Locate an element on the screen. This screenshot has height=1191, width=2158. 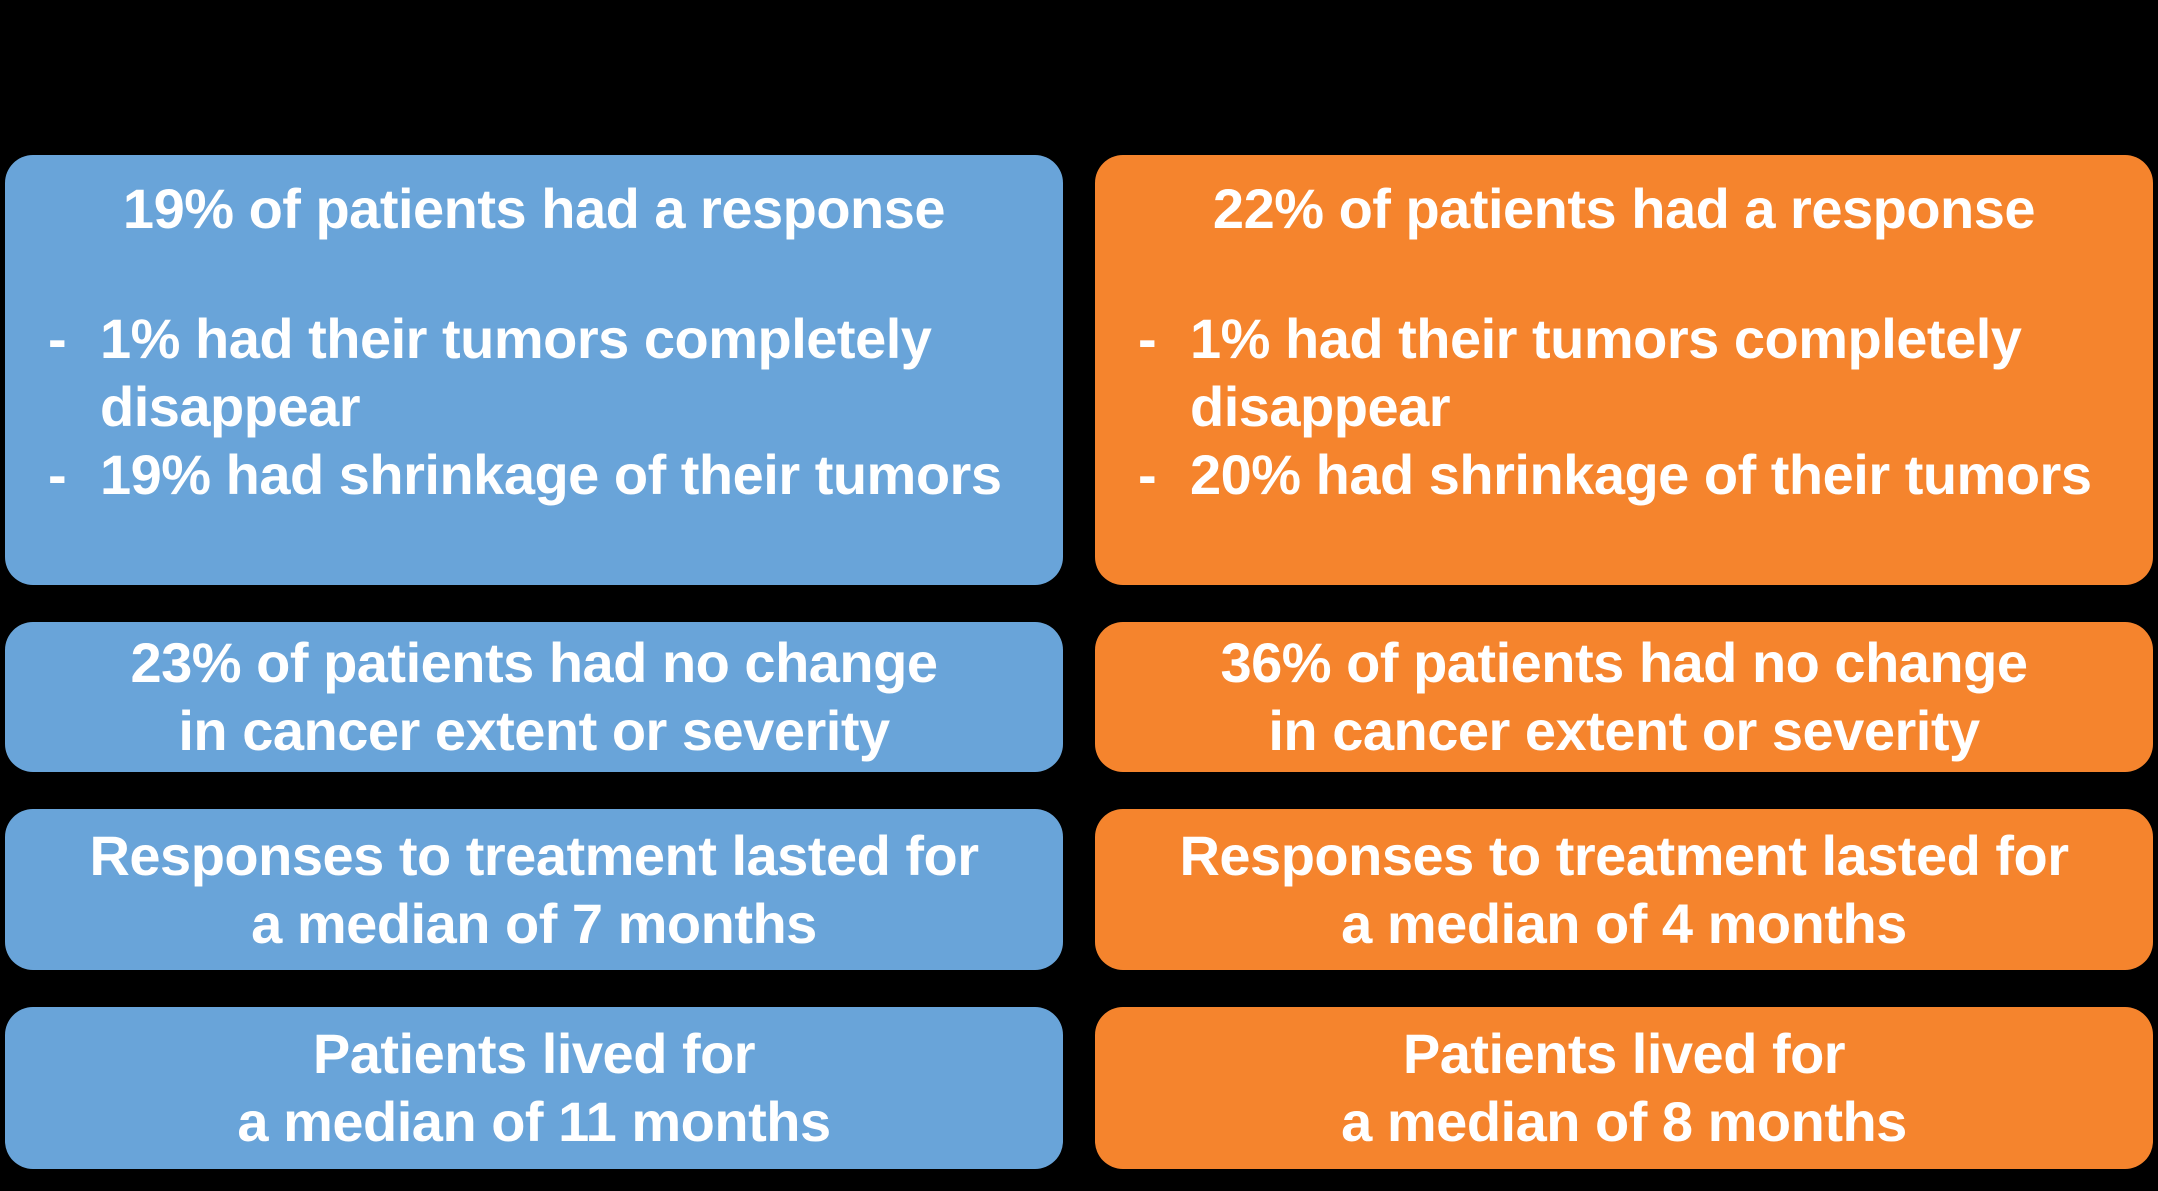
survival-text-right: Patients lived for a median of 8 months is located at coordinates (1624, 1087).